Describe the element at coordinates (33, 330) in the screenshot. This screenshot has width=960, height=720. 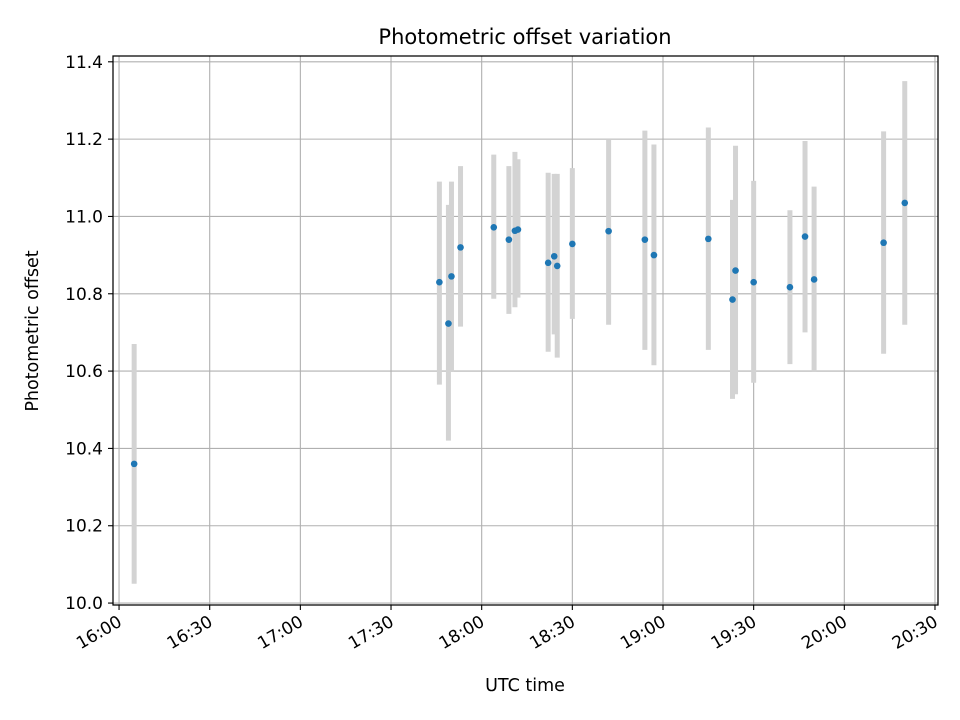
I see `y-axis-title: Photometric offset` at that location.